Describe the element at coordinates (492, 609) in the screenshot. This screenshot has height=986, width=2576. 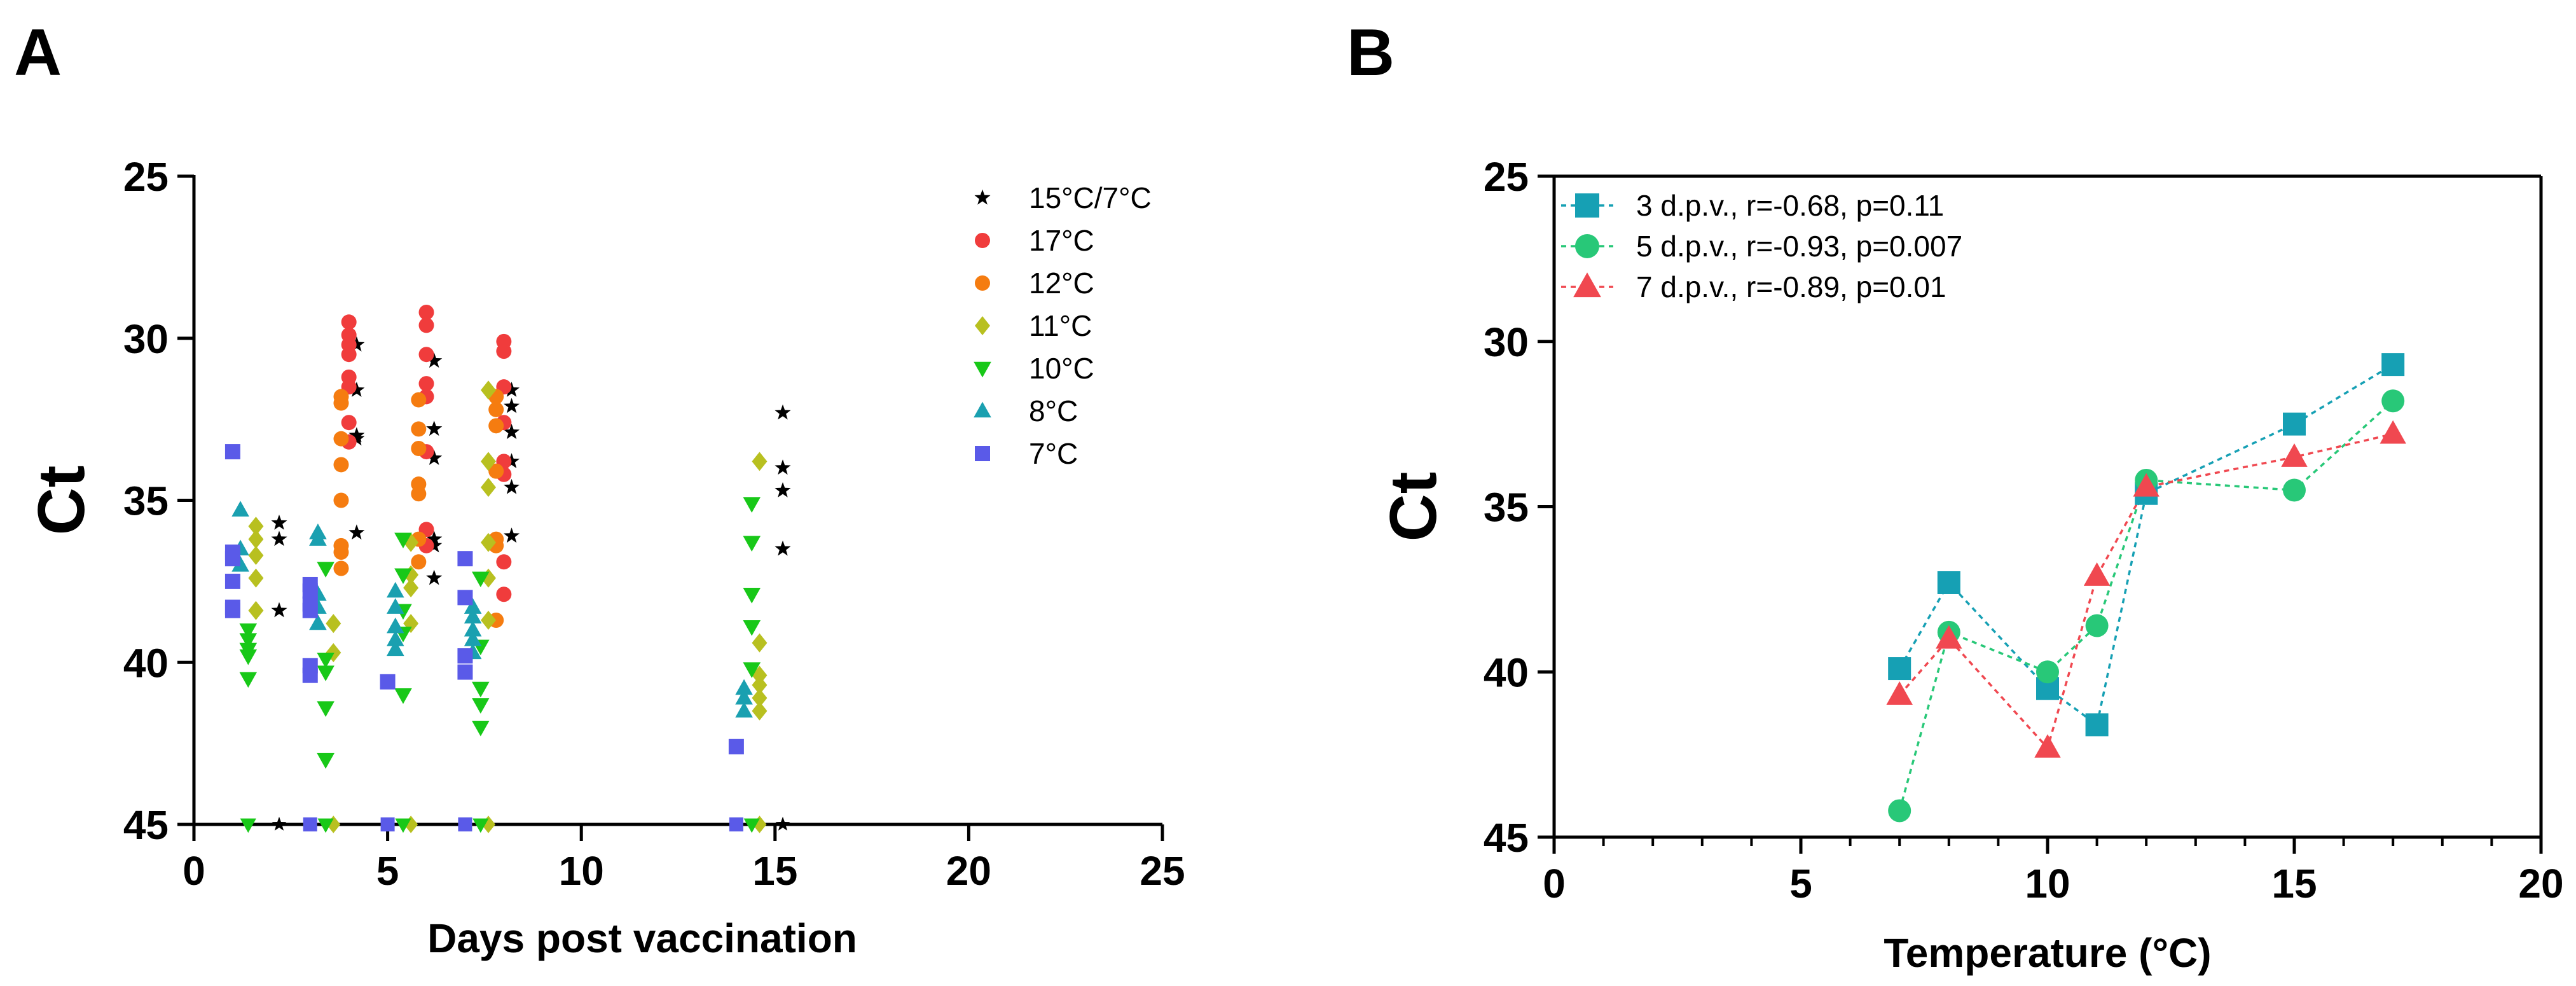
I see `series-8-c` at that location.